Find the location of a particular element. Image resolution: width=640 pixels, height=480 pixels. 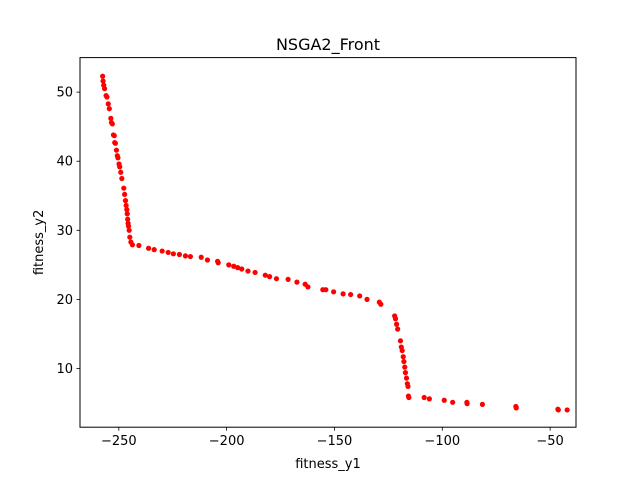

y-tick-label: 10 is located at coordinates (64, 369).